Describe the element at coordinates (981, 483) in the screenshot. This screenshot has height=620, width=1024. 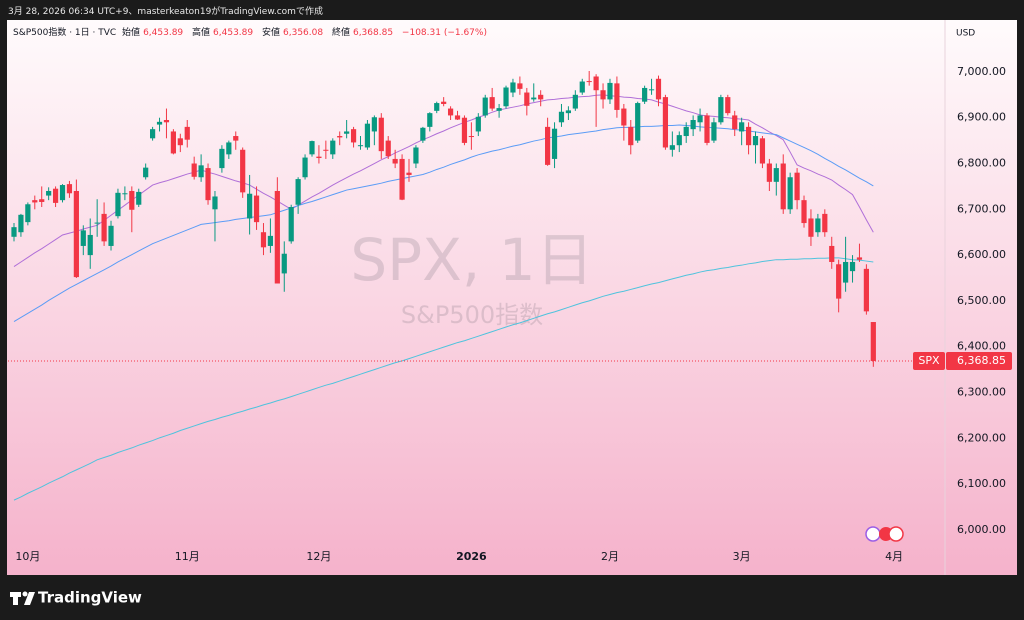
I see `y-tick-label: 6,100.00` at that location.